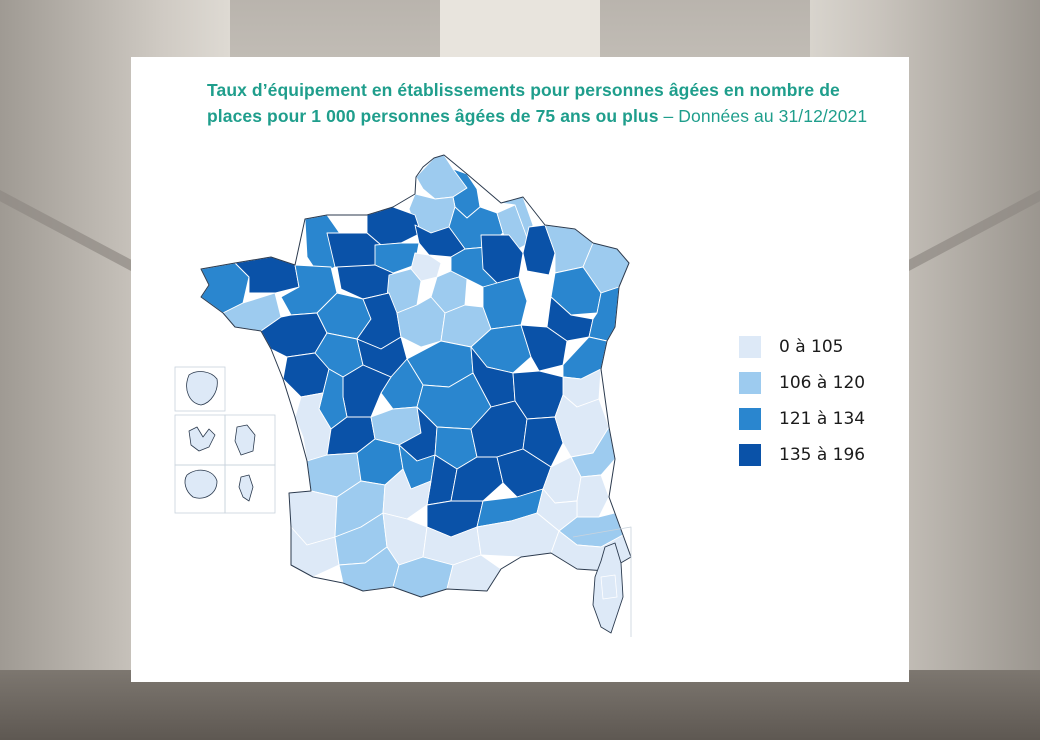 This screenshot has width=1040, height=740. Describe the element at coordinates (225, 440) in the screenshot. I see `overseas-insets` at that location.